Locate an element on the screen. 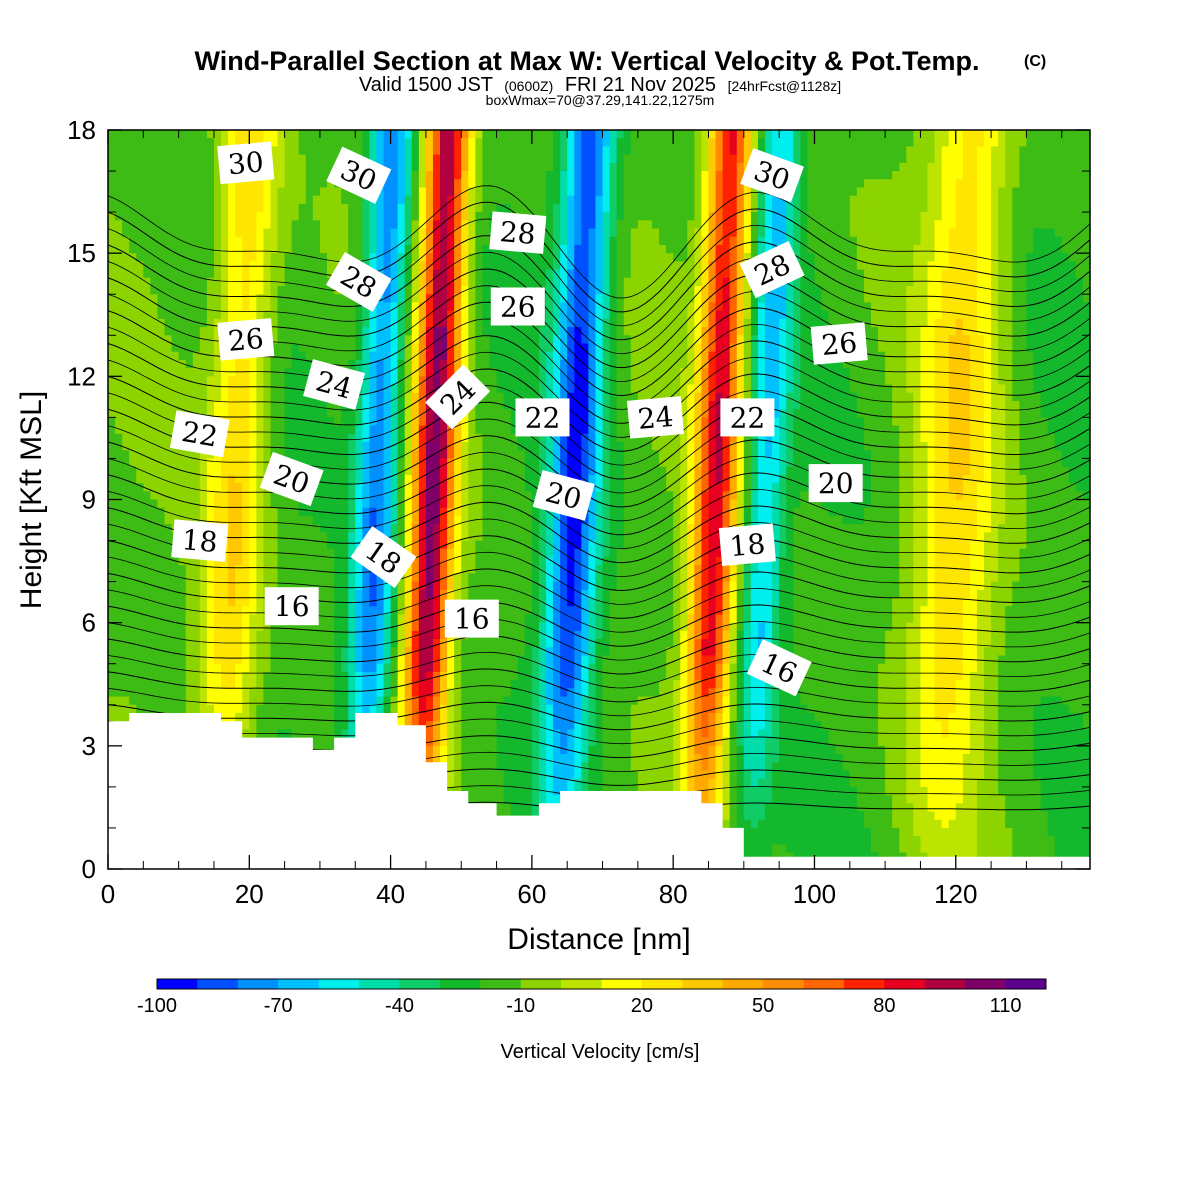  contour-label-text: 20 is located at coordinates (836, 483).